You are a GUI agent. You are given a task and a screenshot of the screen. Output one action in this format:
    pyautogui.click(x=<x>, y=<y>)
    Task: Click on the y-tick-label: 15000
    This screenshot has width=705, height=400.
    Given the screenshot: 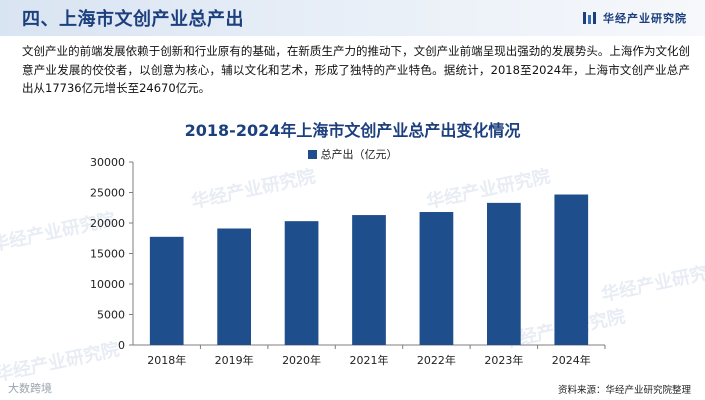 What is the action you would take?
    pyautogui.click(x=107, y=254)
    